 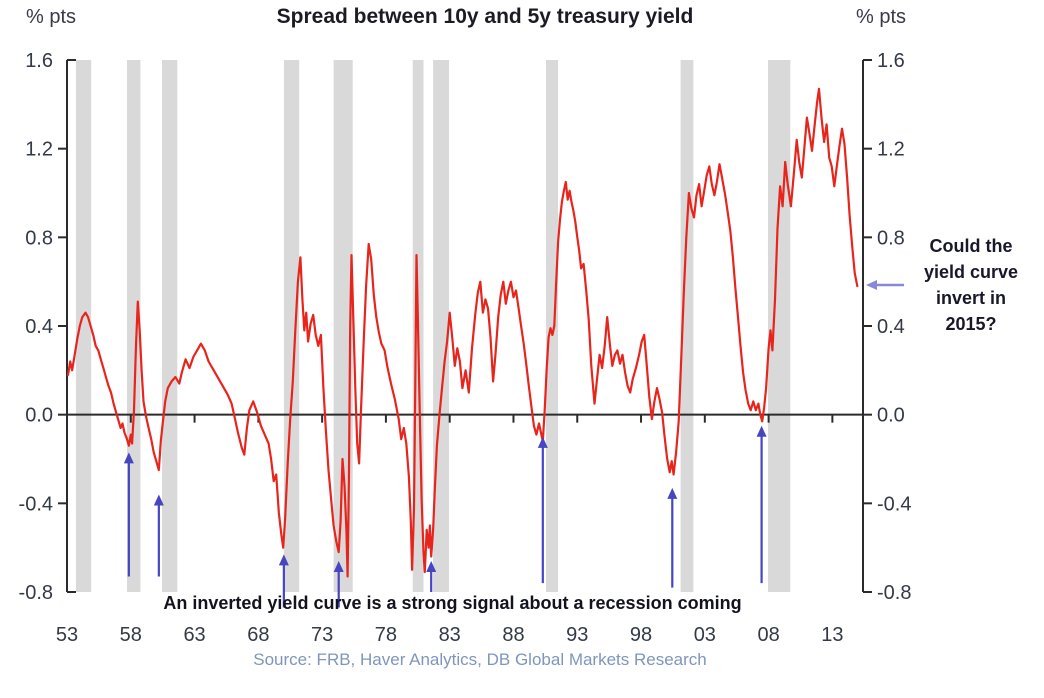 I want to click on x-tick-label: 88, so click(x=513, y=635).